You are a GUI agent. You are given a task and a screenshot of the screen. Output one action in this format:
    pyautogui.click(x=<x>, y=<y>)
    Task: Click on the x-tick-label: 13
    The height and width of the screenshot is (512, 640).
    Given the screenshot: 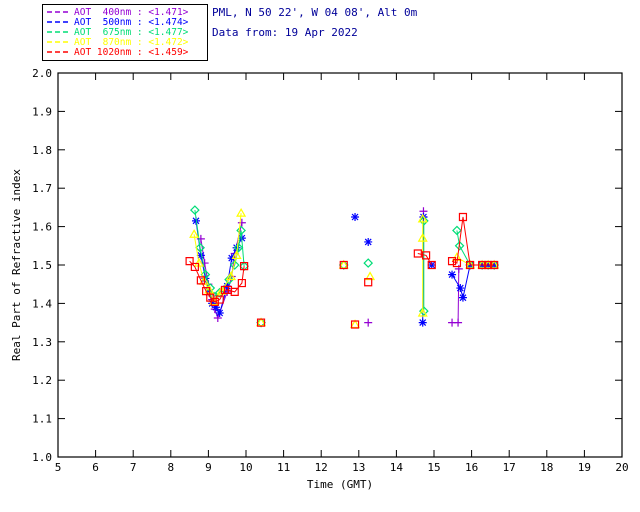 What is the action you would take?
    pyautogui.click(x=358, y=467)
    